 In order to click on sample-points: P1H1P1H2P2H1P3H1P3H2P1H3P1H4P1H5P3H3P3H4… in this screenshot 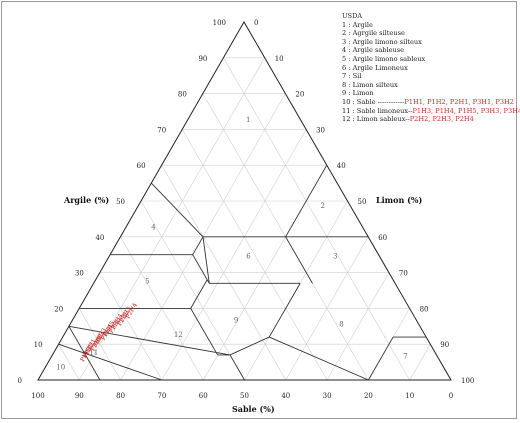, I will do `click(109, 332)`.